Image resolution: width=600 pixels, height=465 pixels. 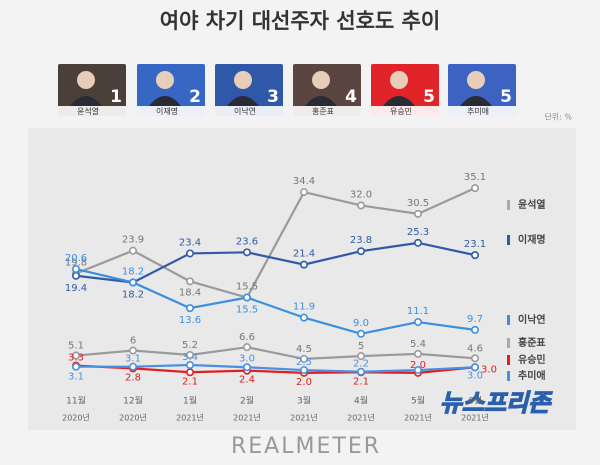 I want to click on data-label: 23.1, so click(x=475, y=244).